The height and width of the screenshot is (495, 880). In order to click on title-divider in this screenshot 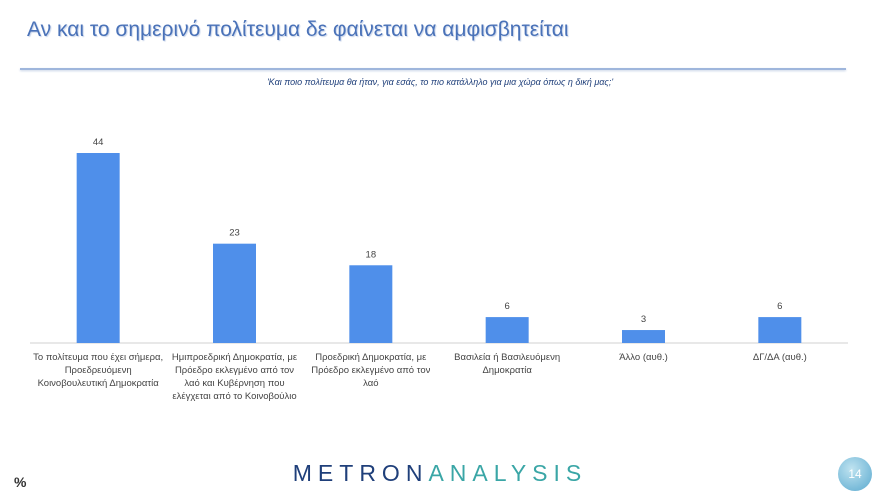, I will do `click(433, 69)`.